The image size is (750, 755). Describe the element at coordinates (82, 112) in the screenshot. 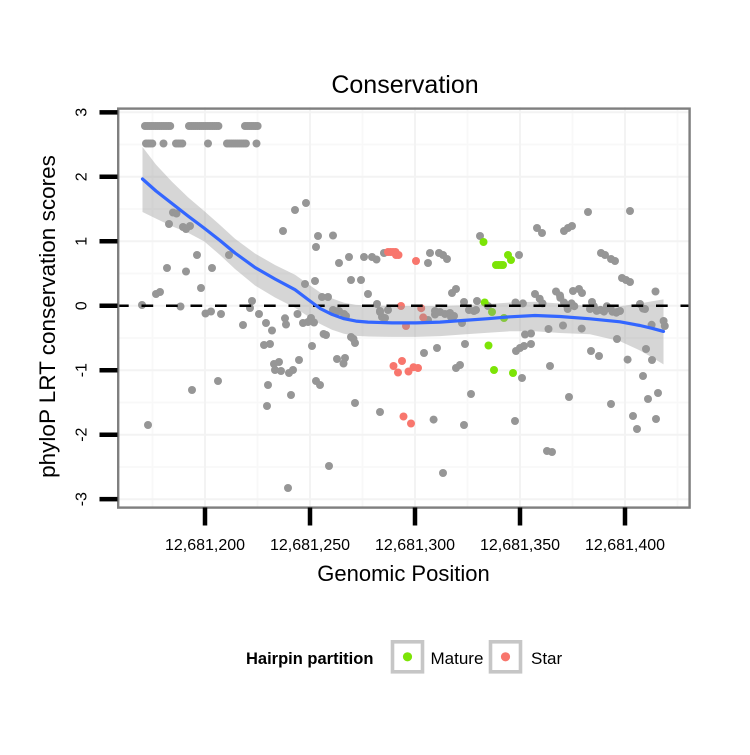

I see `svg-text: 3` at that location.